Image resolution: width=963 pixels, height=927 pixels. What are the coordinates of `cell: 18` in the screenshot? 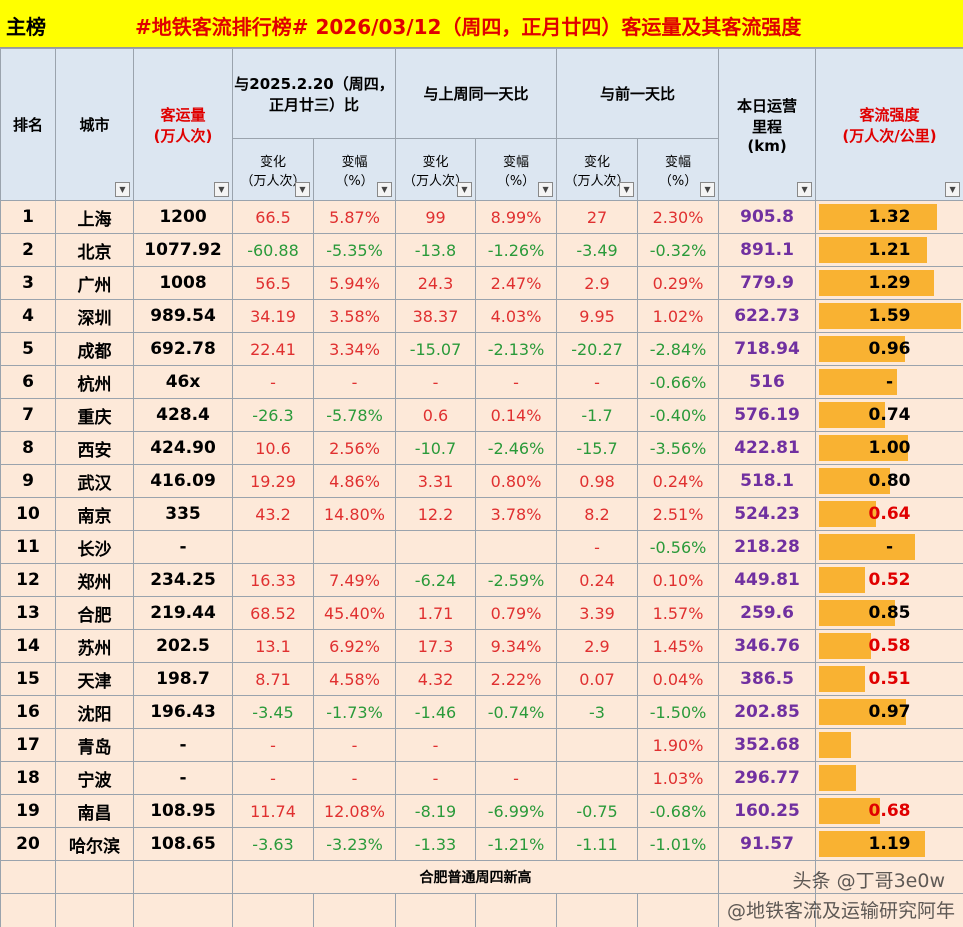 It's located at (28, 778).